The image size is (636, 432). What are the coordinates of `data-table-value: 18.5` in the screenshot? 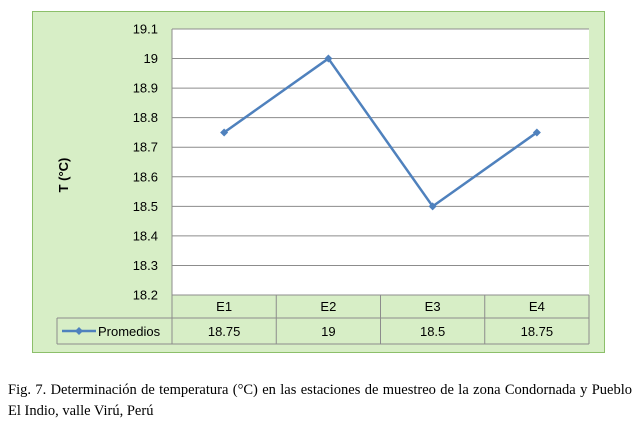 It's located at (432, 331).